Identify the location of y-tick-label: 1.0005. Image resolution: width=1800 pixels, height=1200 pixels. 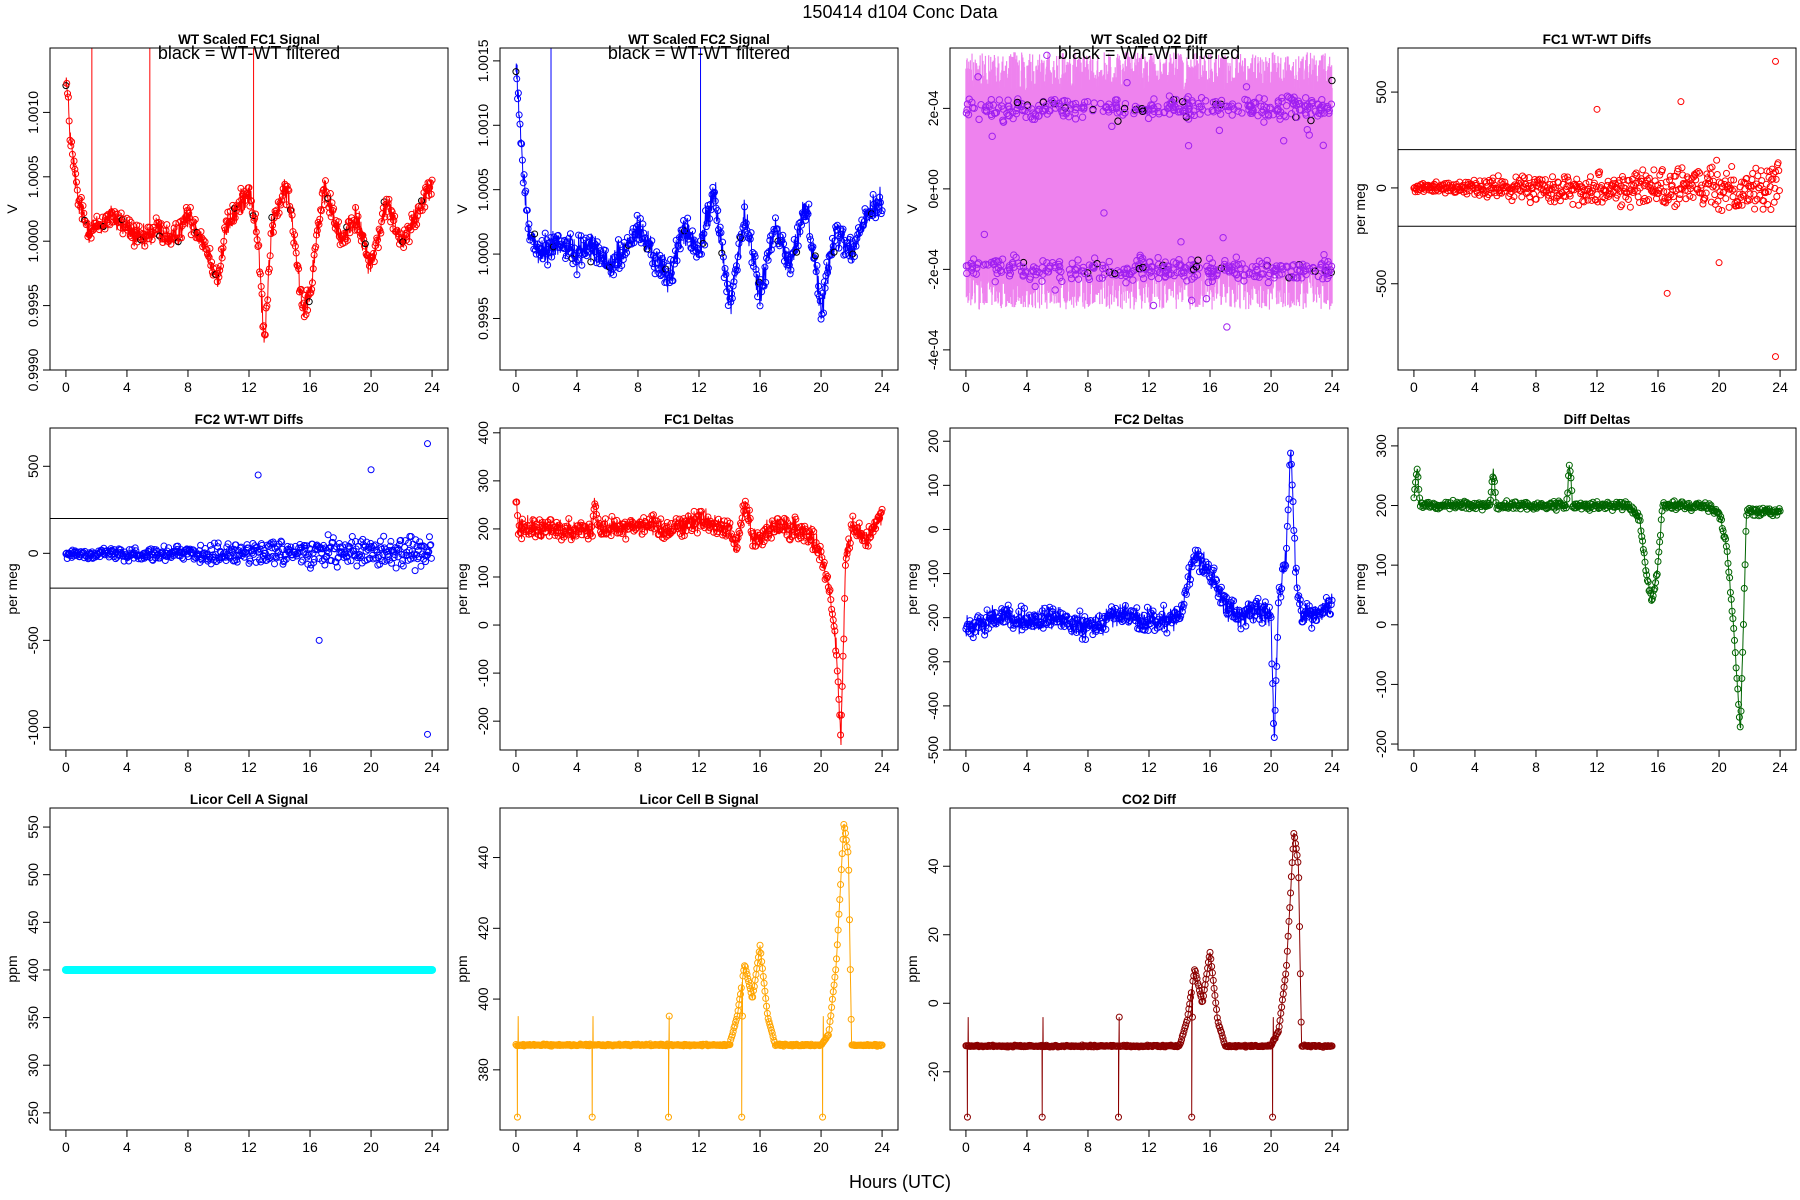
(33, 176).